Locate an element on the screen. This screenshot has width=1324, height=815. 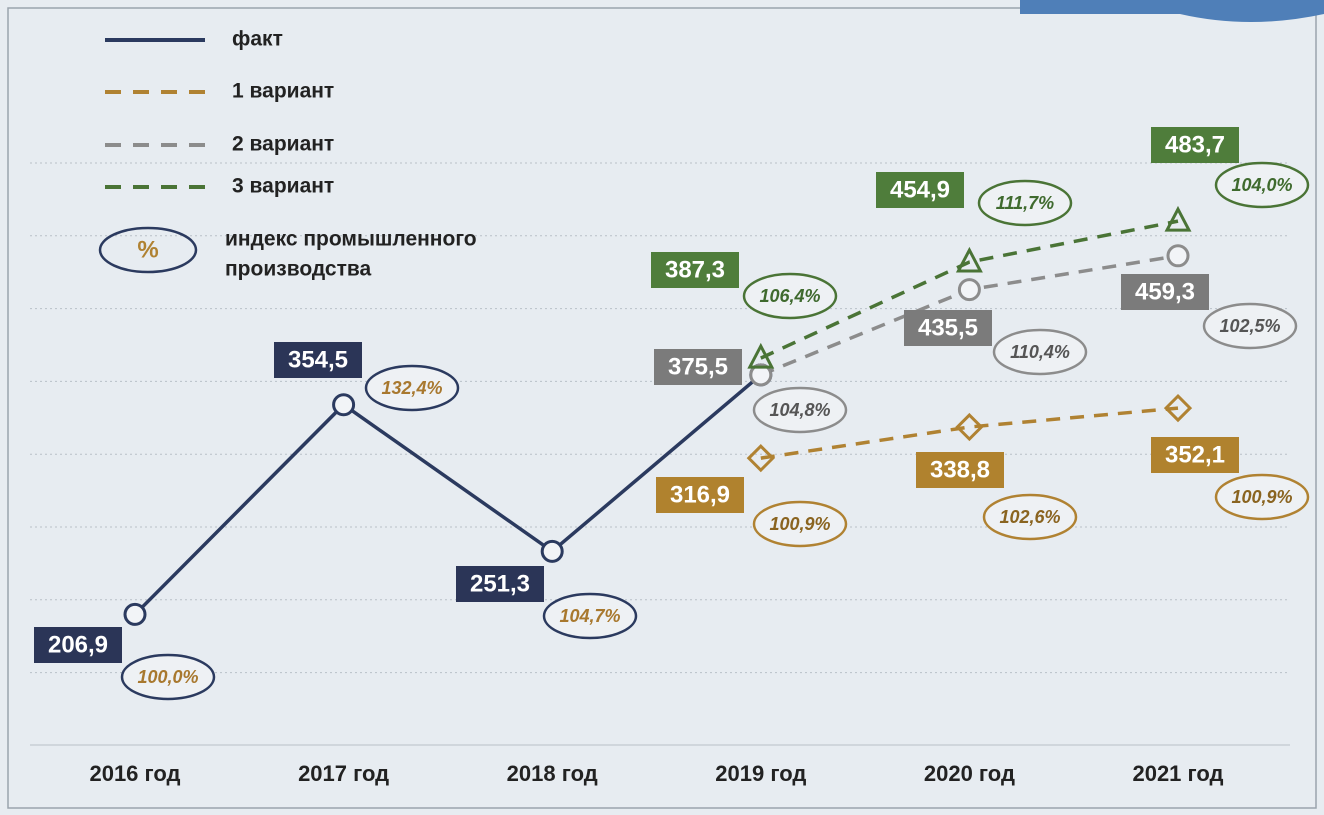
index-label: 102,5% is located at coordinates (1249, 326).